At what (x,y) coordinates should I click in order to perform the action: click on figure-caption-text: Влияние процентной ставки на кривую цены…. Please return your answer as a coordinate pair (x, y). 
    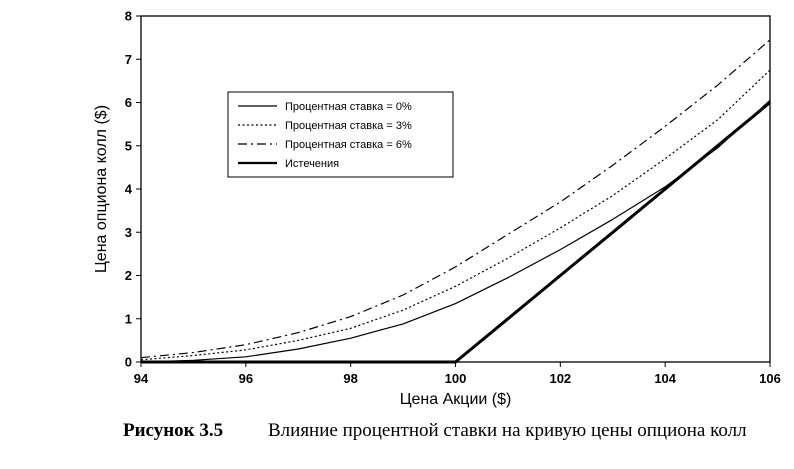
    Looking at the image, I should click on (507, 430).